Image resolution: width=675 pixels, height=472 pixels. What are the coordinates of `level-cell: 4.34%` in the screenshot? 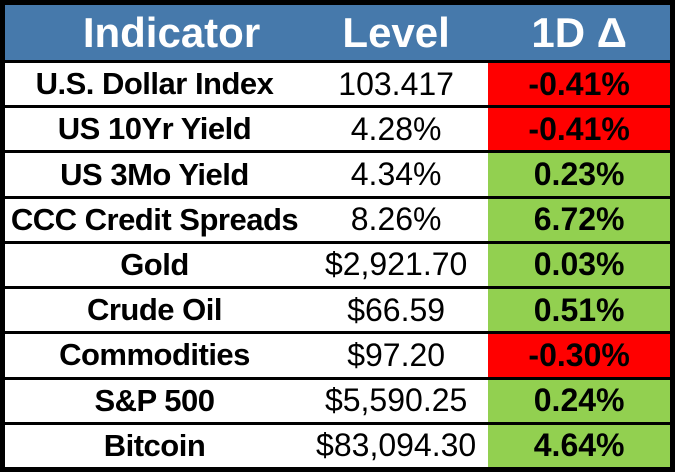 It's located at (396, 174).